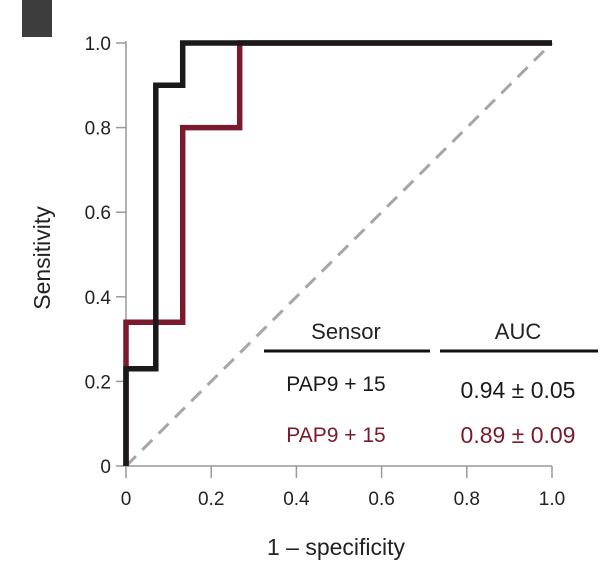 The height and width of the screenshot is (565, 606). I want to click on y-tick-label: 0.8, so click(98, 129).